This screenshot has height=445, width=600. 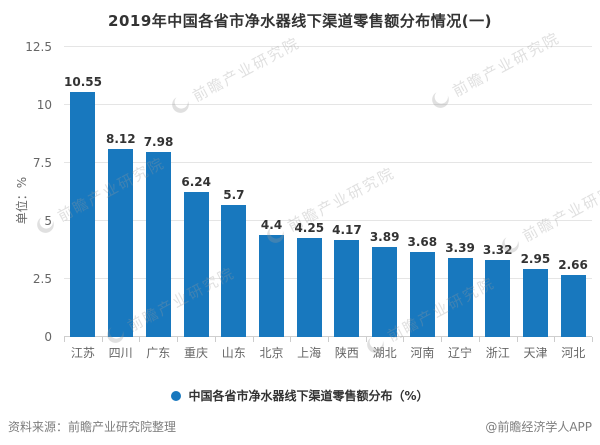 I want to click on bar-column: 5.7, so click(x=234, y=192).